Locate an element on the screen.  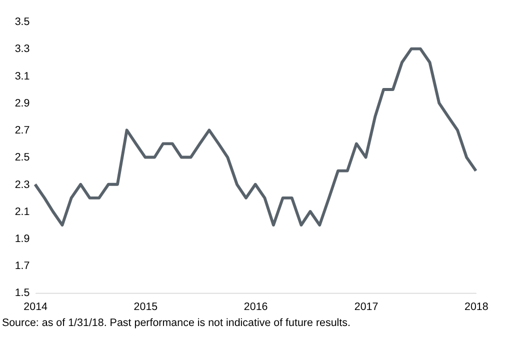
y-tick-label: 1.7 is located at coordinates (22, 266).